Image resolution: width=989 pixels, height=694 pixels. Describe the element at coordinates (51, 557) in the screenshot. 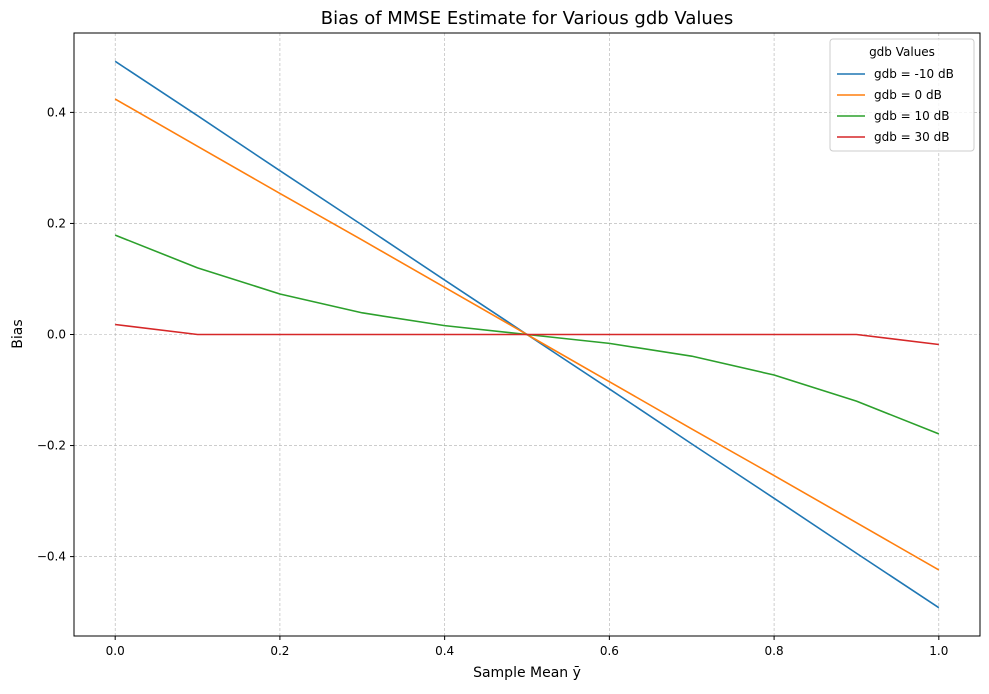

I see `y-tick-label: −0.4` at that location.